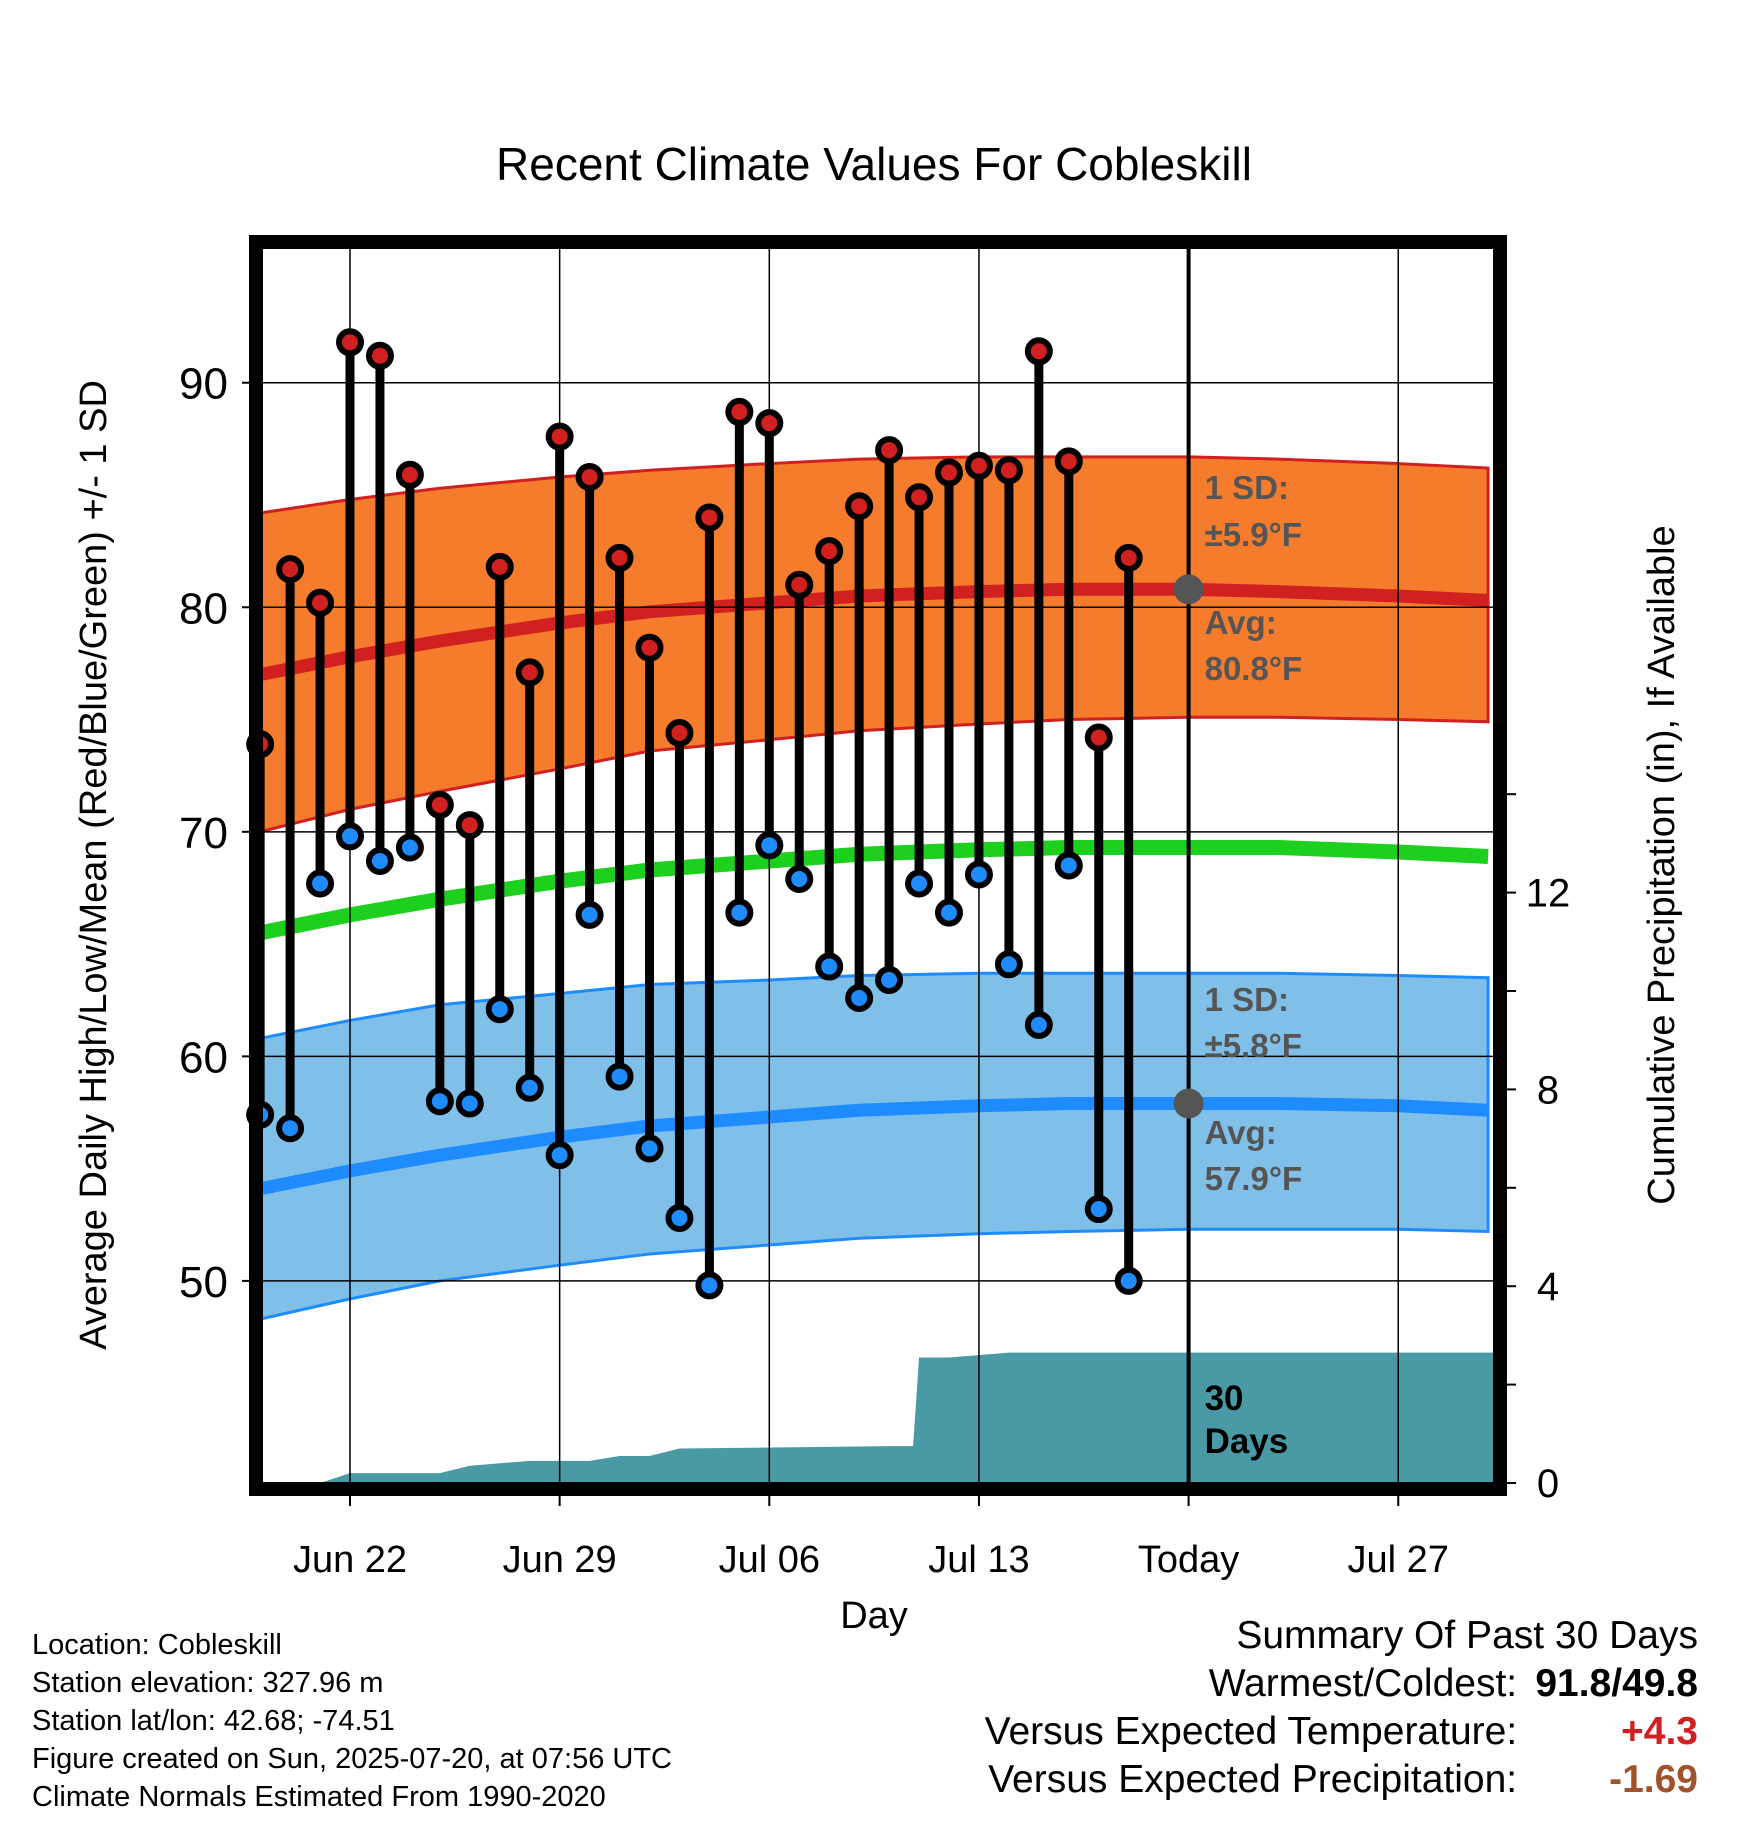 The image size is (1748, 1828). Describe the element at coordinates (1188, 1103) in the screenshot. I see `today-low-avg-marker` at that location.